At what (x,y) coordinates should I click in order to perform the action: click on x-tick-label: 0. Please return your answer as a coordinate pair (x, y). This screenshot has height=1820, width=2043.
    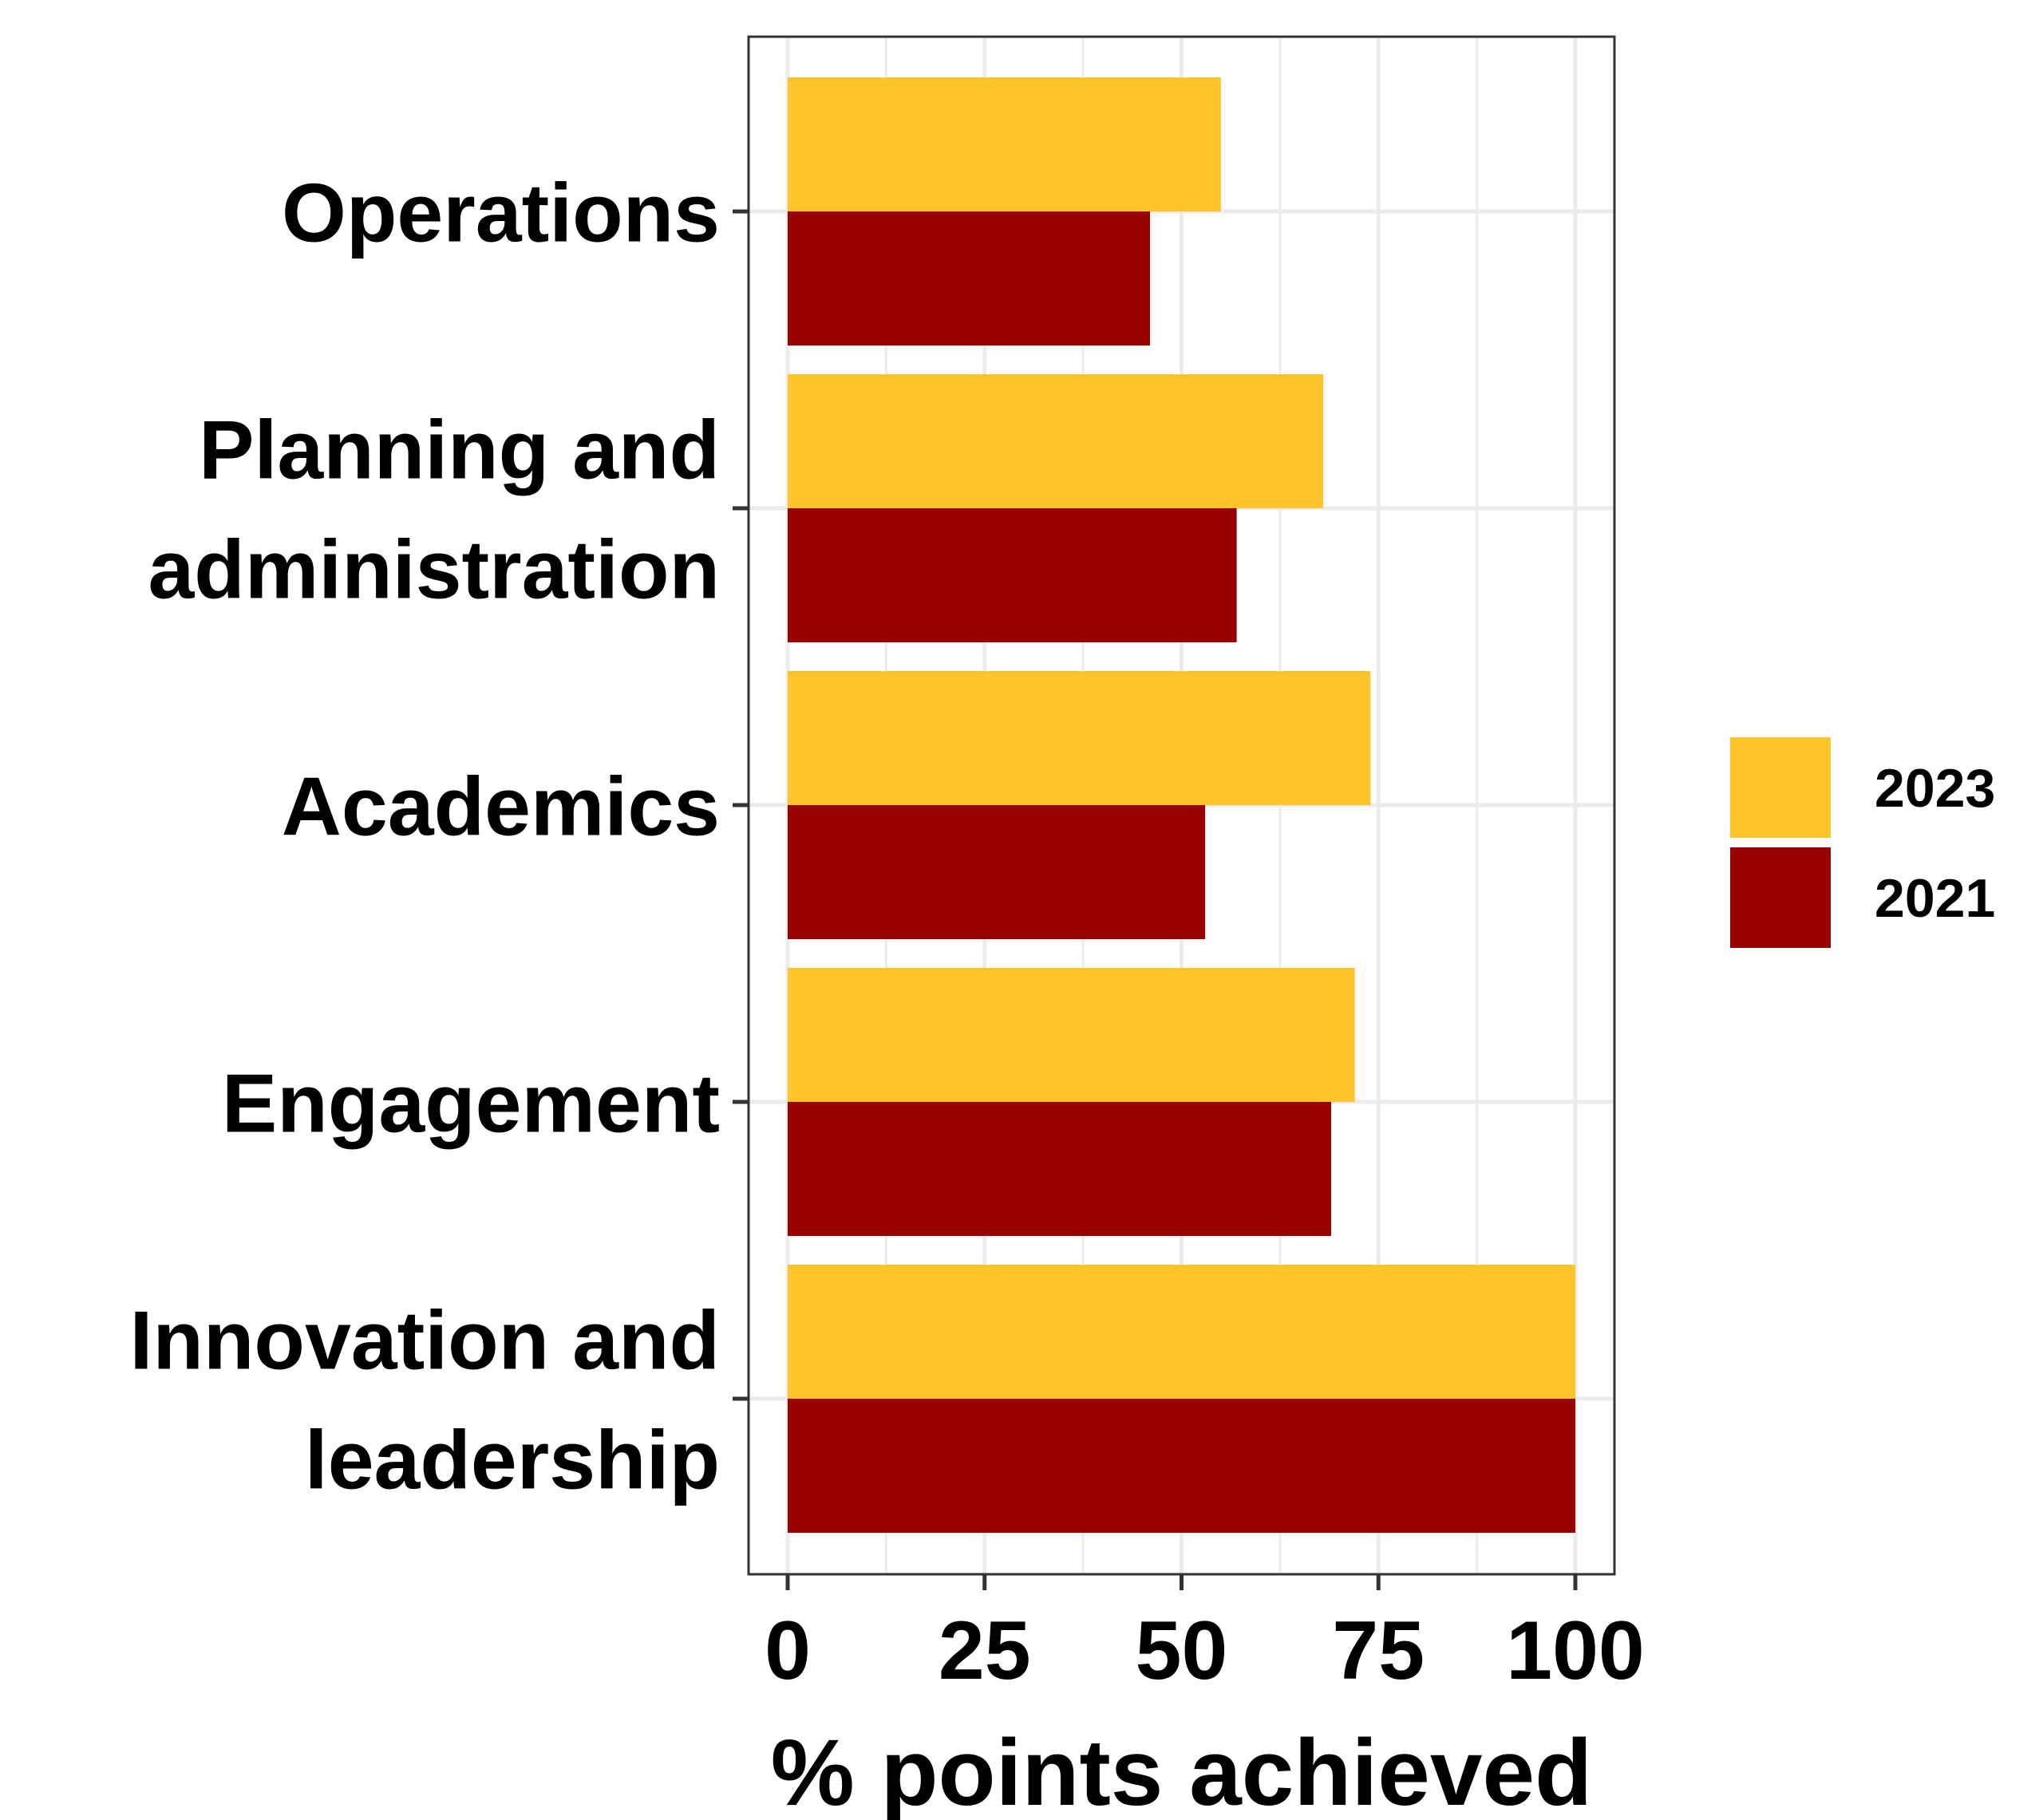
    Looking at the image, I should click on (788, 1651).